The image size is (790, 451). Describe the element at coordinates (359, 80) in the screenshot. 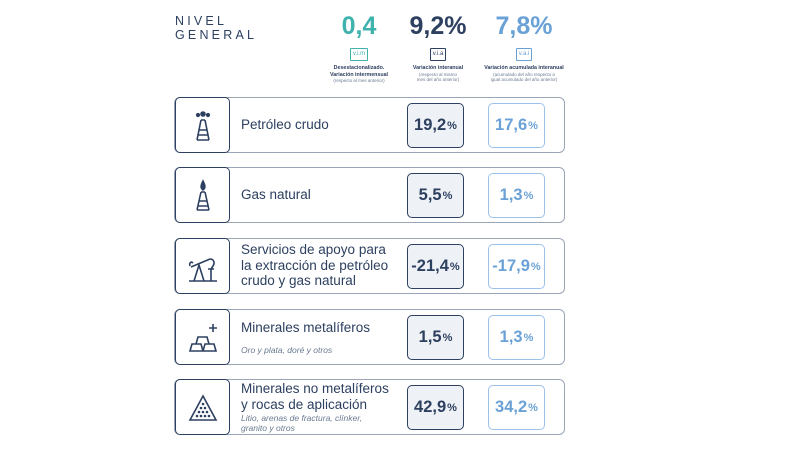

I see `indicator-vim-note: (respecto al mes anterior)` at that location.